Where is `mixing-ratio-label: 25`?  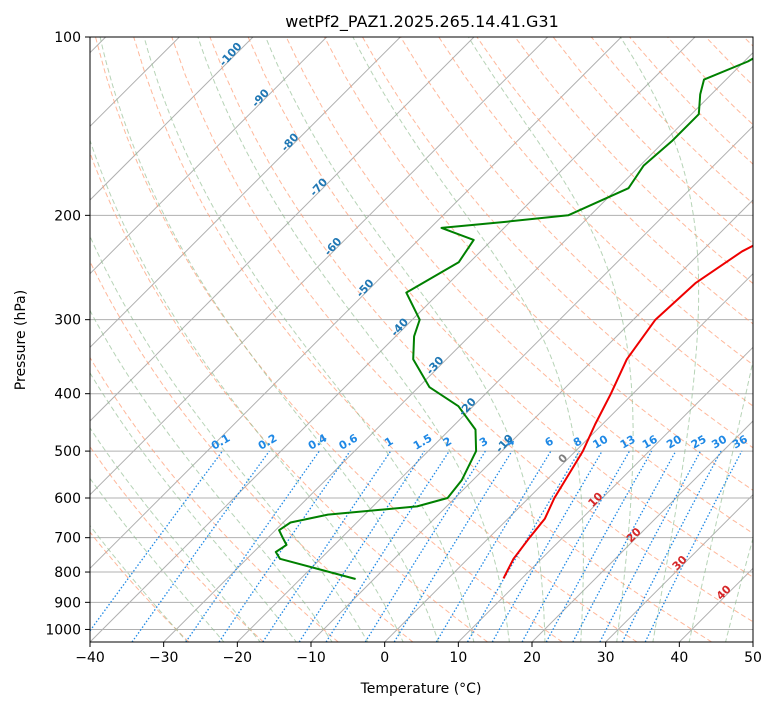 mixing-ratio-label: 25 is located at coordinates (699, 442).